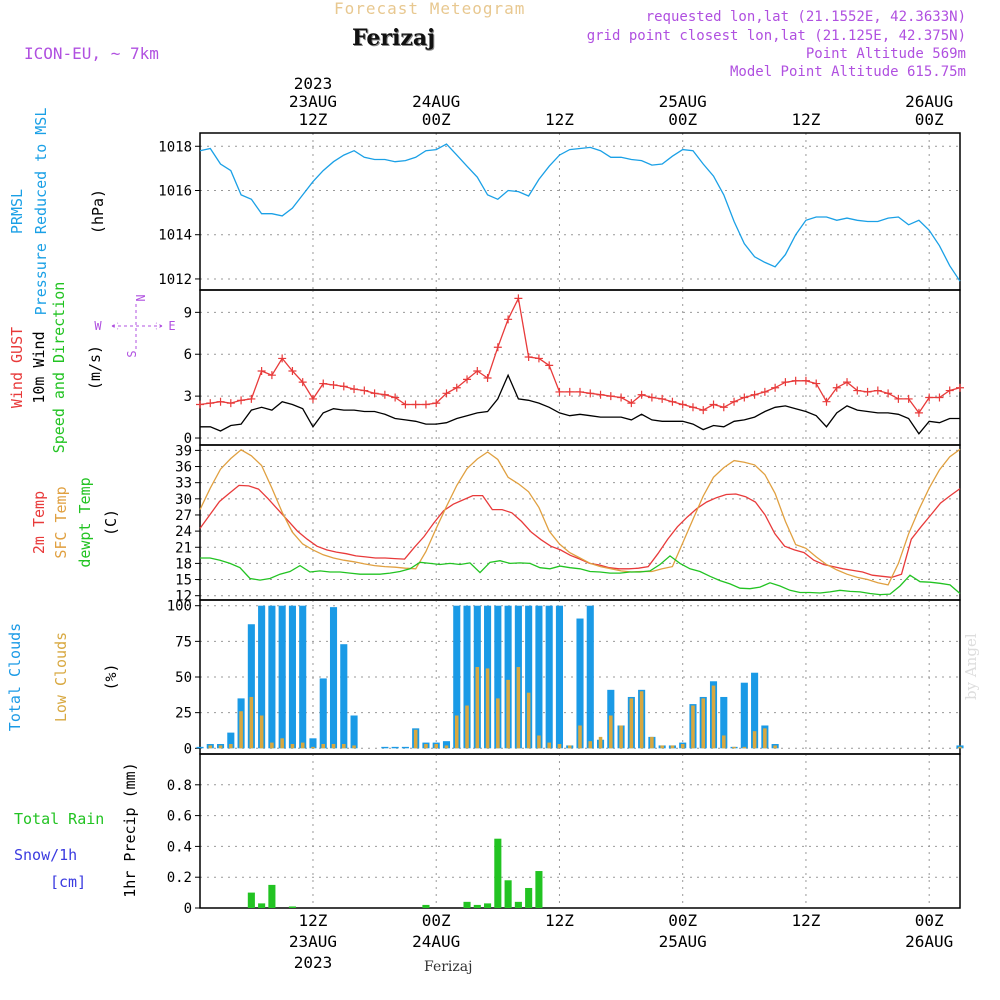 The image size is (1000, 1000). Describe the element at coordinates (111, 676) in the screenshot. I see `axis-label: (%)` at that location.